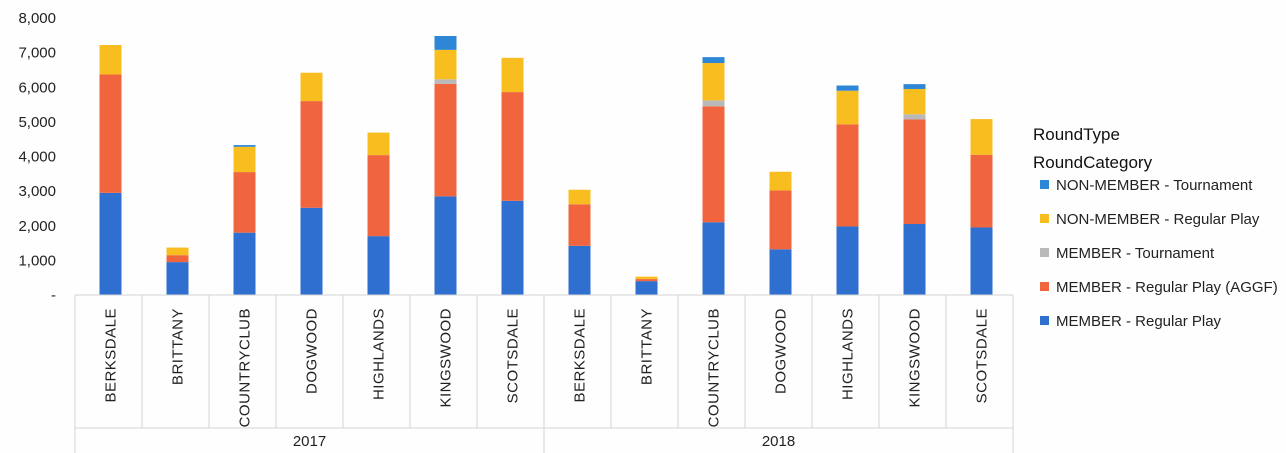 This screenshot has width=1286, height=453. What do you see at coordinates (37, 122) in the screenshot?
I see `y-tick-label: 5,000` at bounding box center [37, 122].